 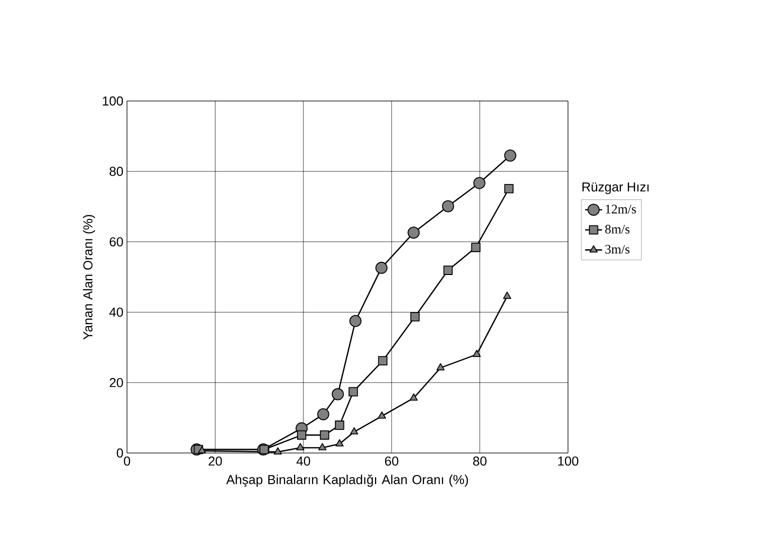 I want to click on legend-label: 3m/s, so click(x=617, y=249).